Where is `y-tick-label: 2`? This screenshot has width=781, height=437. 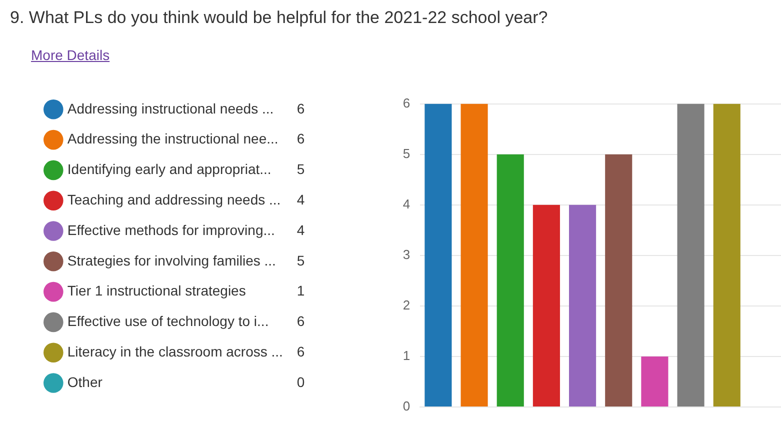
y-tick-label: 2 is located at coordinates (406, 305).